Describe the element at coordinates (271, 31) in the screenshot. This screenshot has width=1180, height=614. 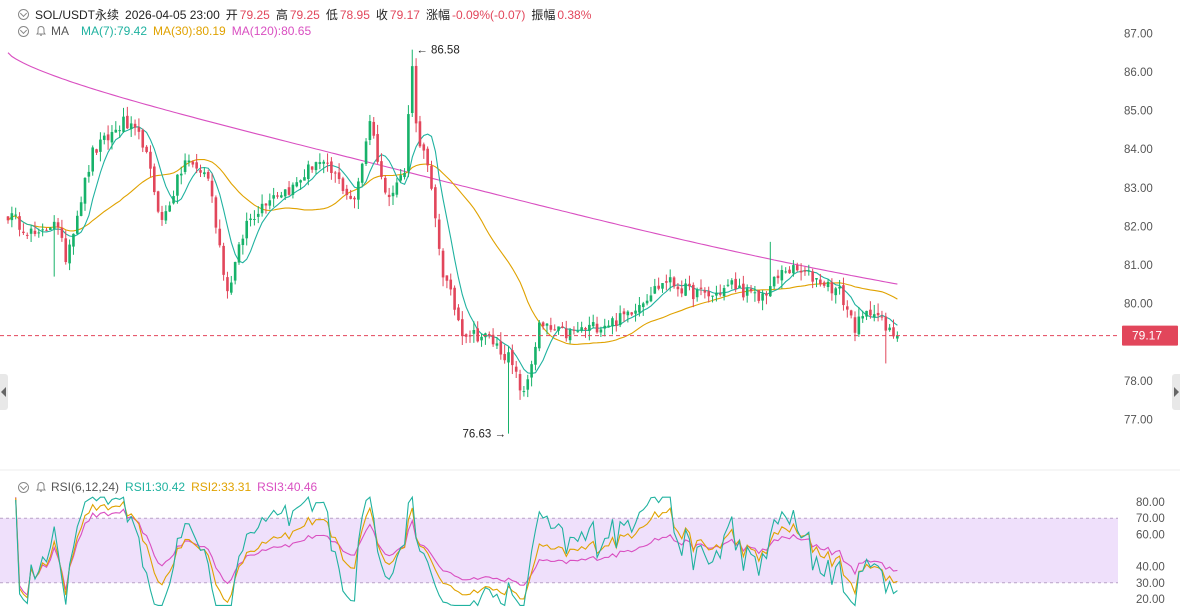
I see `ma120-value: MA(120):80.65` at that location.